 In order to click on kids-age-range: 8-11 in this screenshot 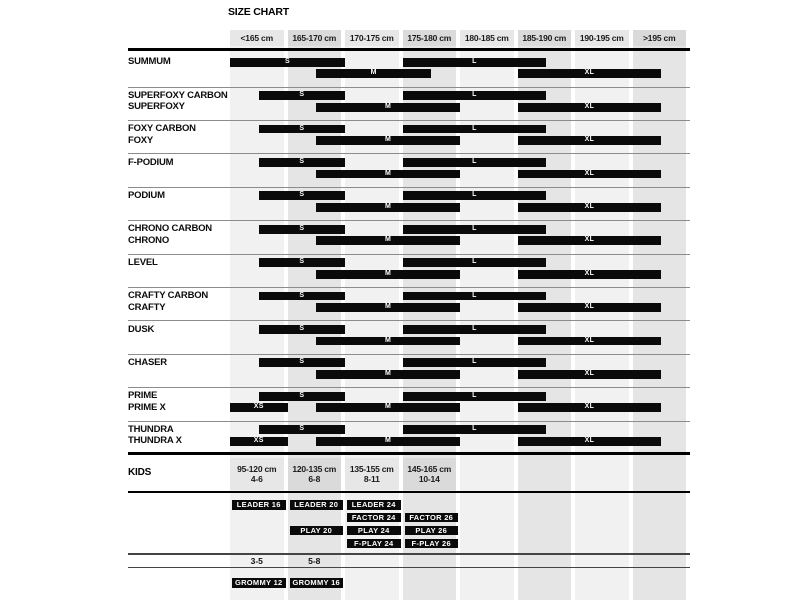, I will do `click(371, 479)`.